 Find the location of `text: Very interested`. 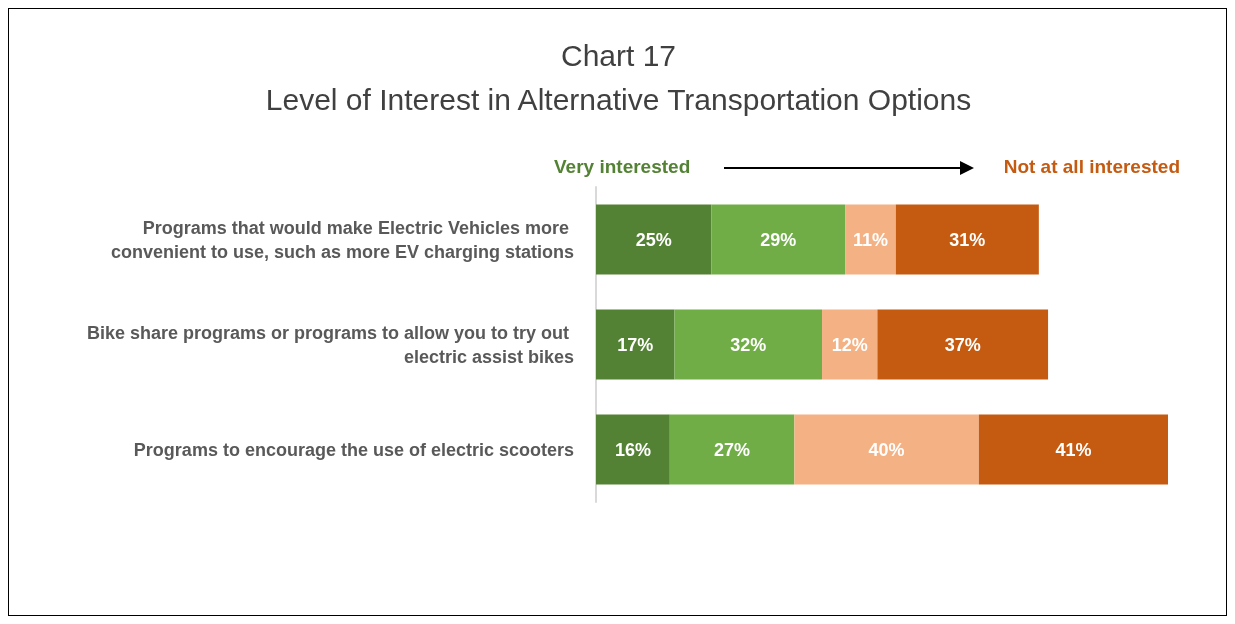

text: Very interested is located at coordinates (622, 166).